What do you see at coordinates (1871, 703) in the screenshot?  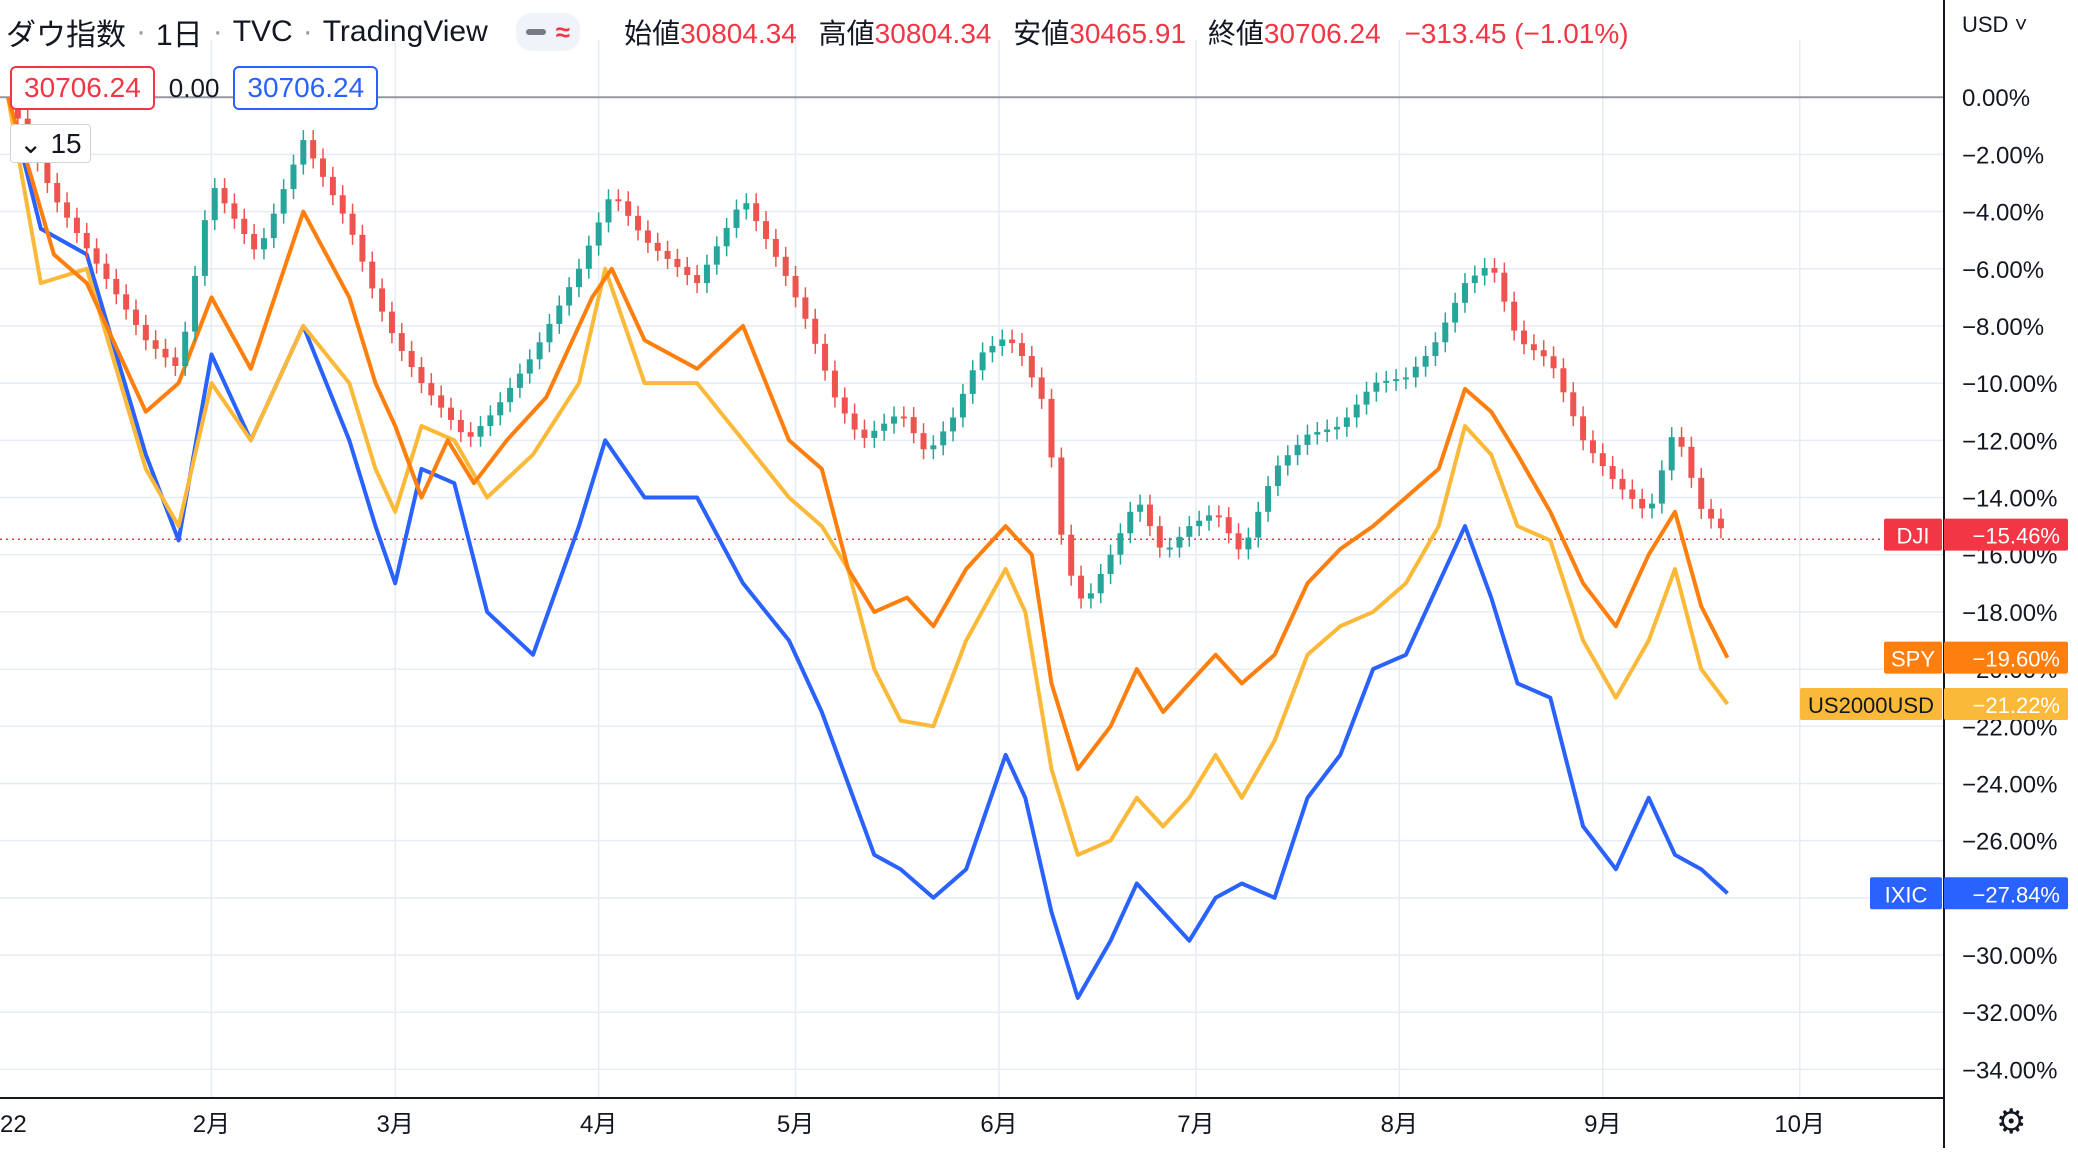 I see `series-name-badge` at bounding box center [1871, 703].